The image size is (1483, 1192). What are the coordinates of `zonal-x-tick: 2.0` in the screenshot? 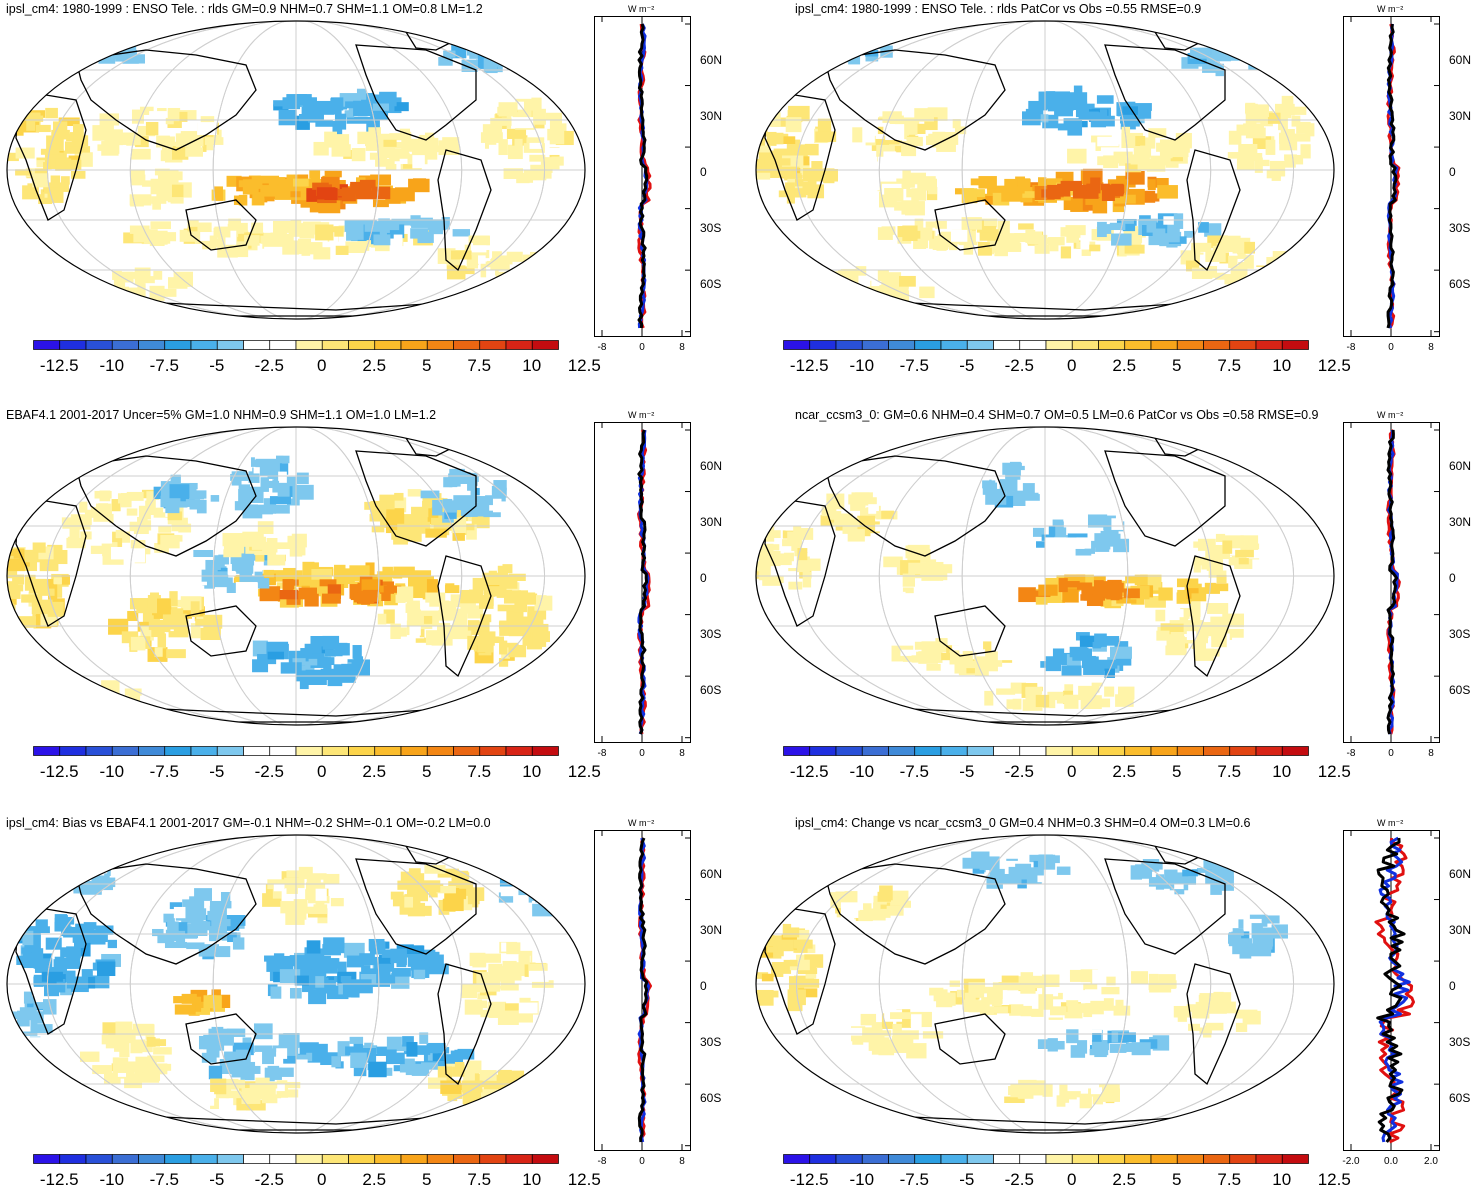 It's located at (1431, 1161).